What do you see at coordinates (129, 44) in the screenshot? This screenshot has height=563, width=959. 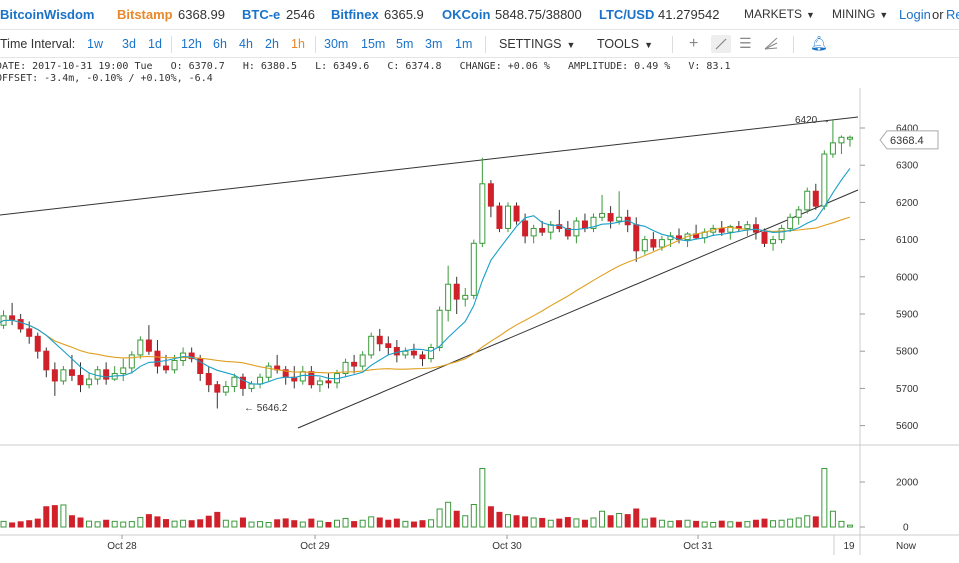 I see `interval-3d: 3d` at bounding box center [129, 44].